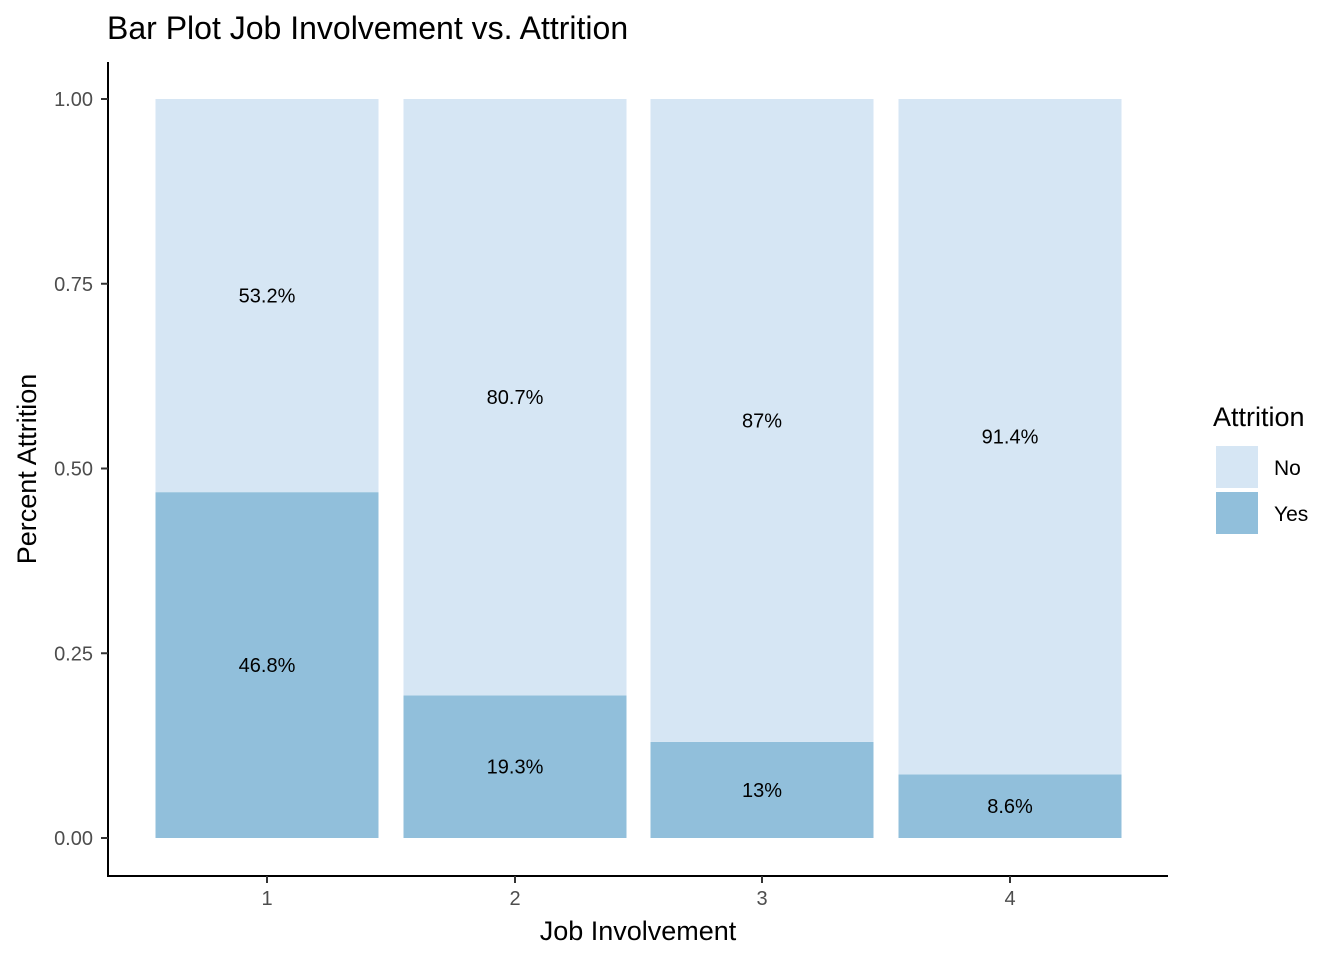  I want to click on bar-label-yes-3: 13%, so click(762, 791).